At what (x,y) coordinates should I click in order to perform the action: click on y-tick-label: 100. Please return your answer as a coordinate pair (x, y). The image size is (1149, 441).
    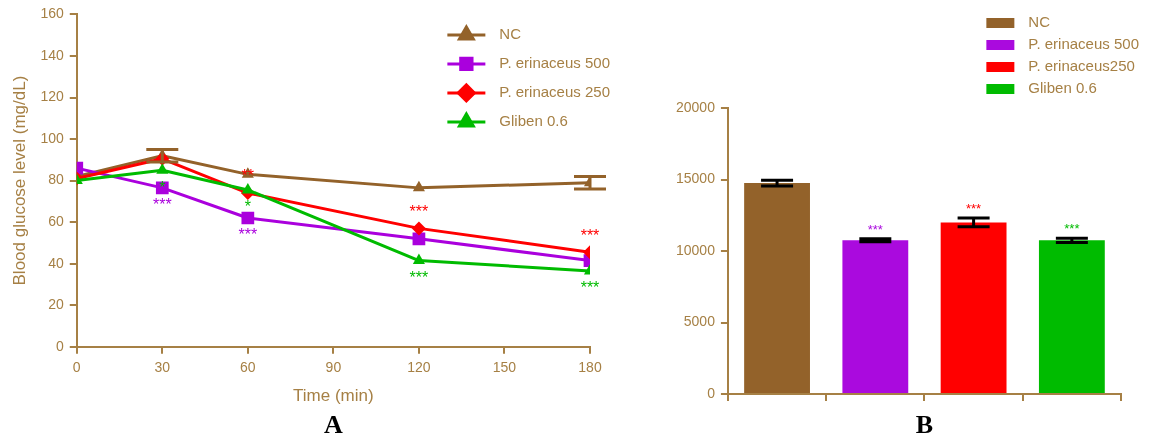
    Looking at the image, I should click on (52, 137).